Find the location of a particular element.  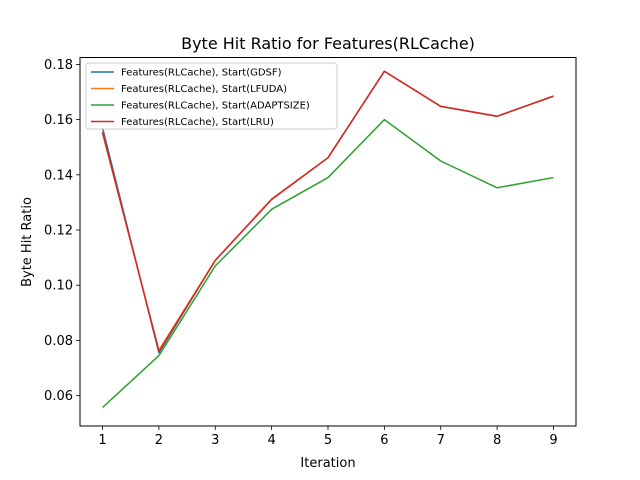

y-axis: 0.06 0.08 0.10 0.12 0.14 0.16 0.18 is located at coordinates (62, 231).